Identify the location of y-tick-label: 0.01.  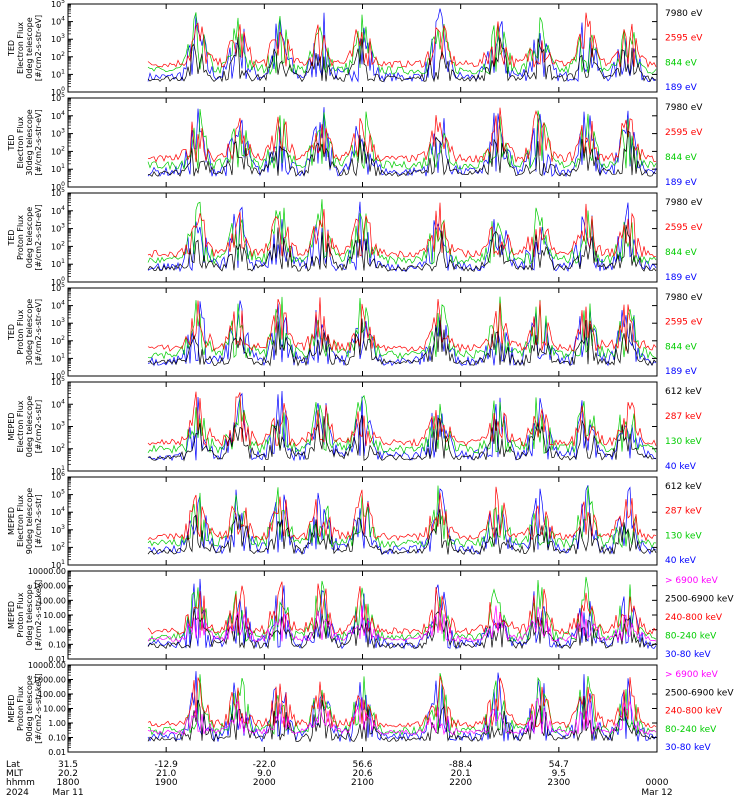
(57, 659).